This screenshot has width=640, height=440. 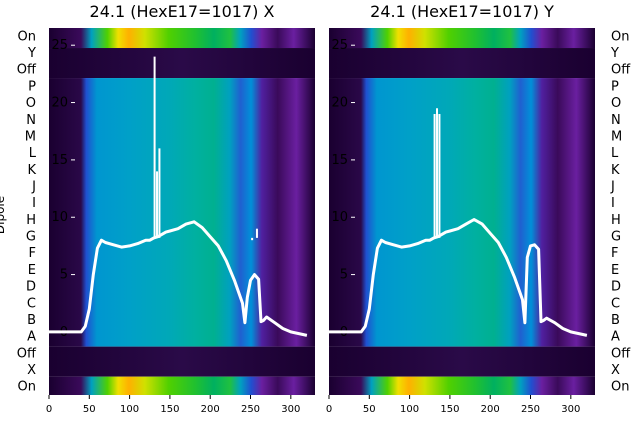 What do you see at coordinates (462, 11) in the screenshot?
I see `chart-title: 24.1 (HexE17=1017) Y` at bounding box center [462, 11].